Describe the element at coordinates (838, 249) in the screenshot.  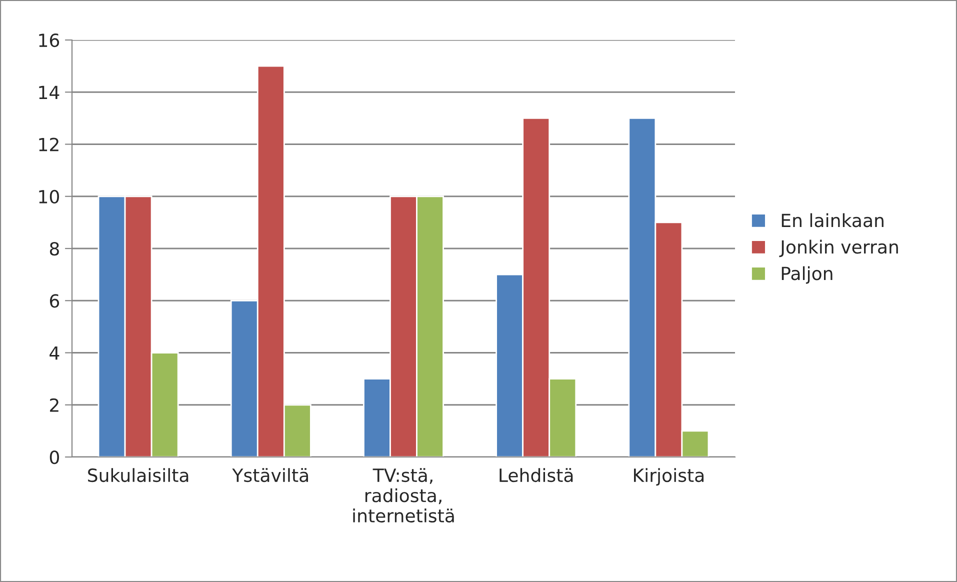
I see `legend-label: Jonkin verran` at that location.